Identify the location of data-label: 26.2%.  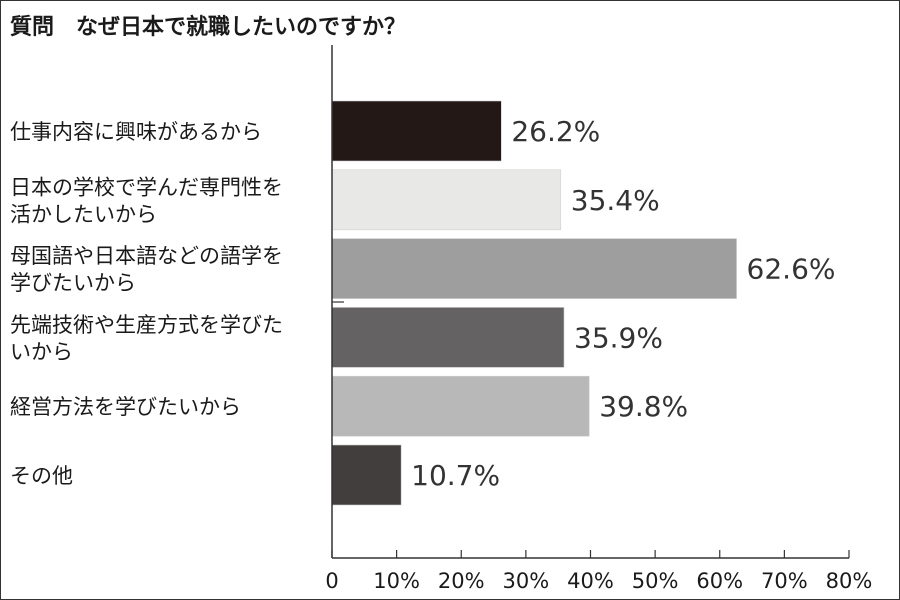
(555, 131).